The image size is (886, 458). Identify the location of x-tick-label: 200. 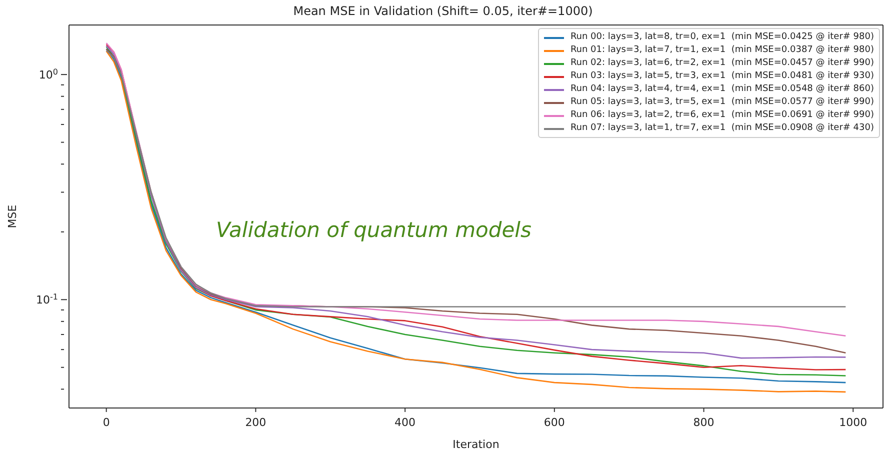
(255, 422).